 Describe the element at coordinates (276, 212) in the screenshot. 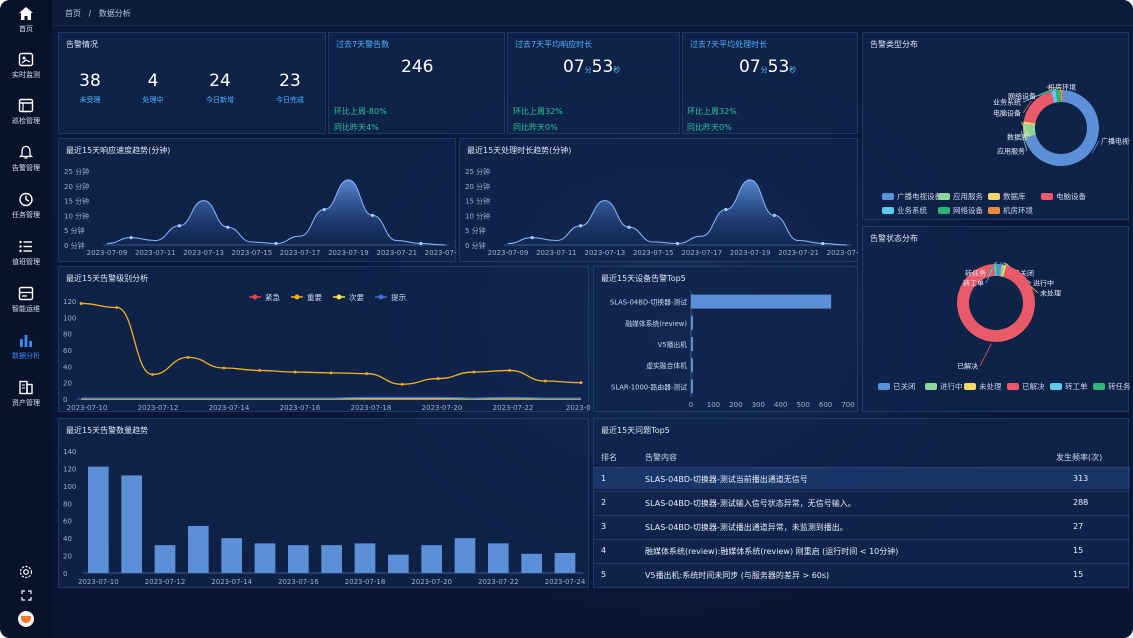

I see `area-fill` at that location.